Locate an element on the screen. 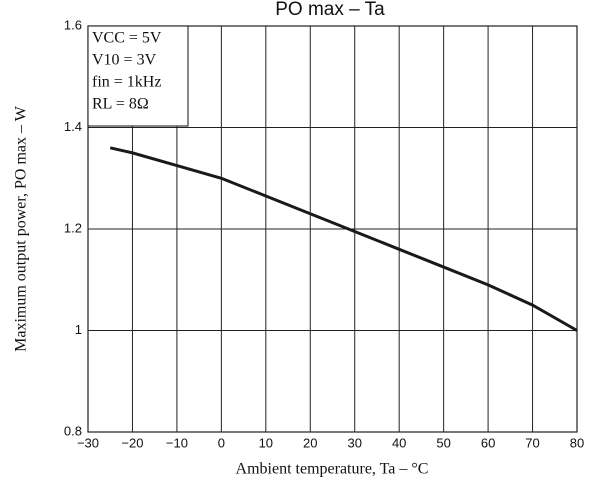 Image resolution: width=608 pixels, height=495 pixels. x-tick-label: 50 is located at coordinates (443, 442).